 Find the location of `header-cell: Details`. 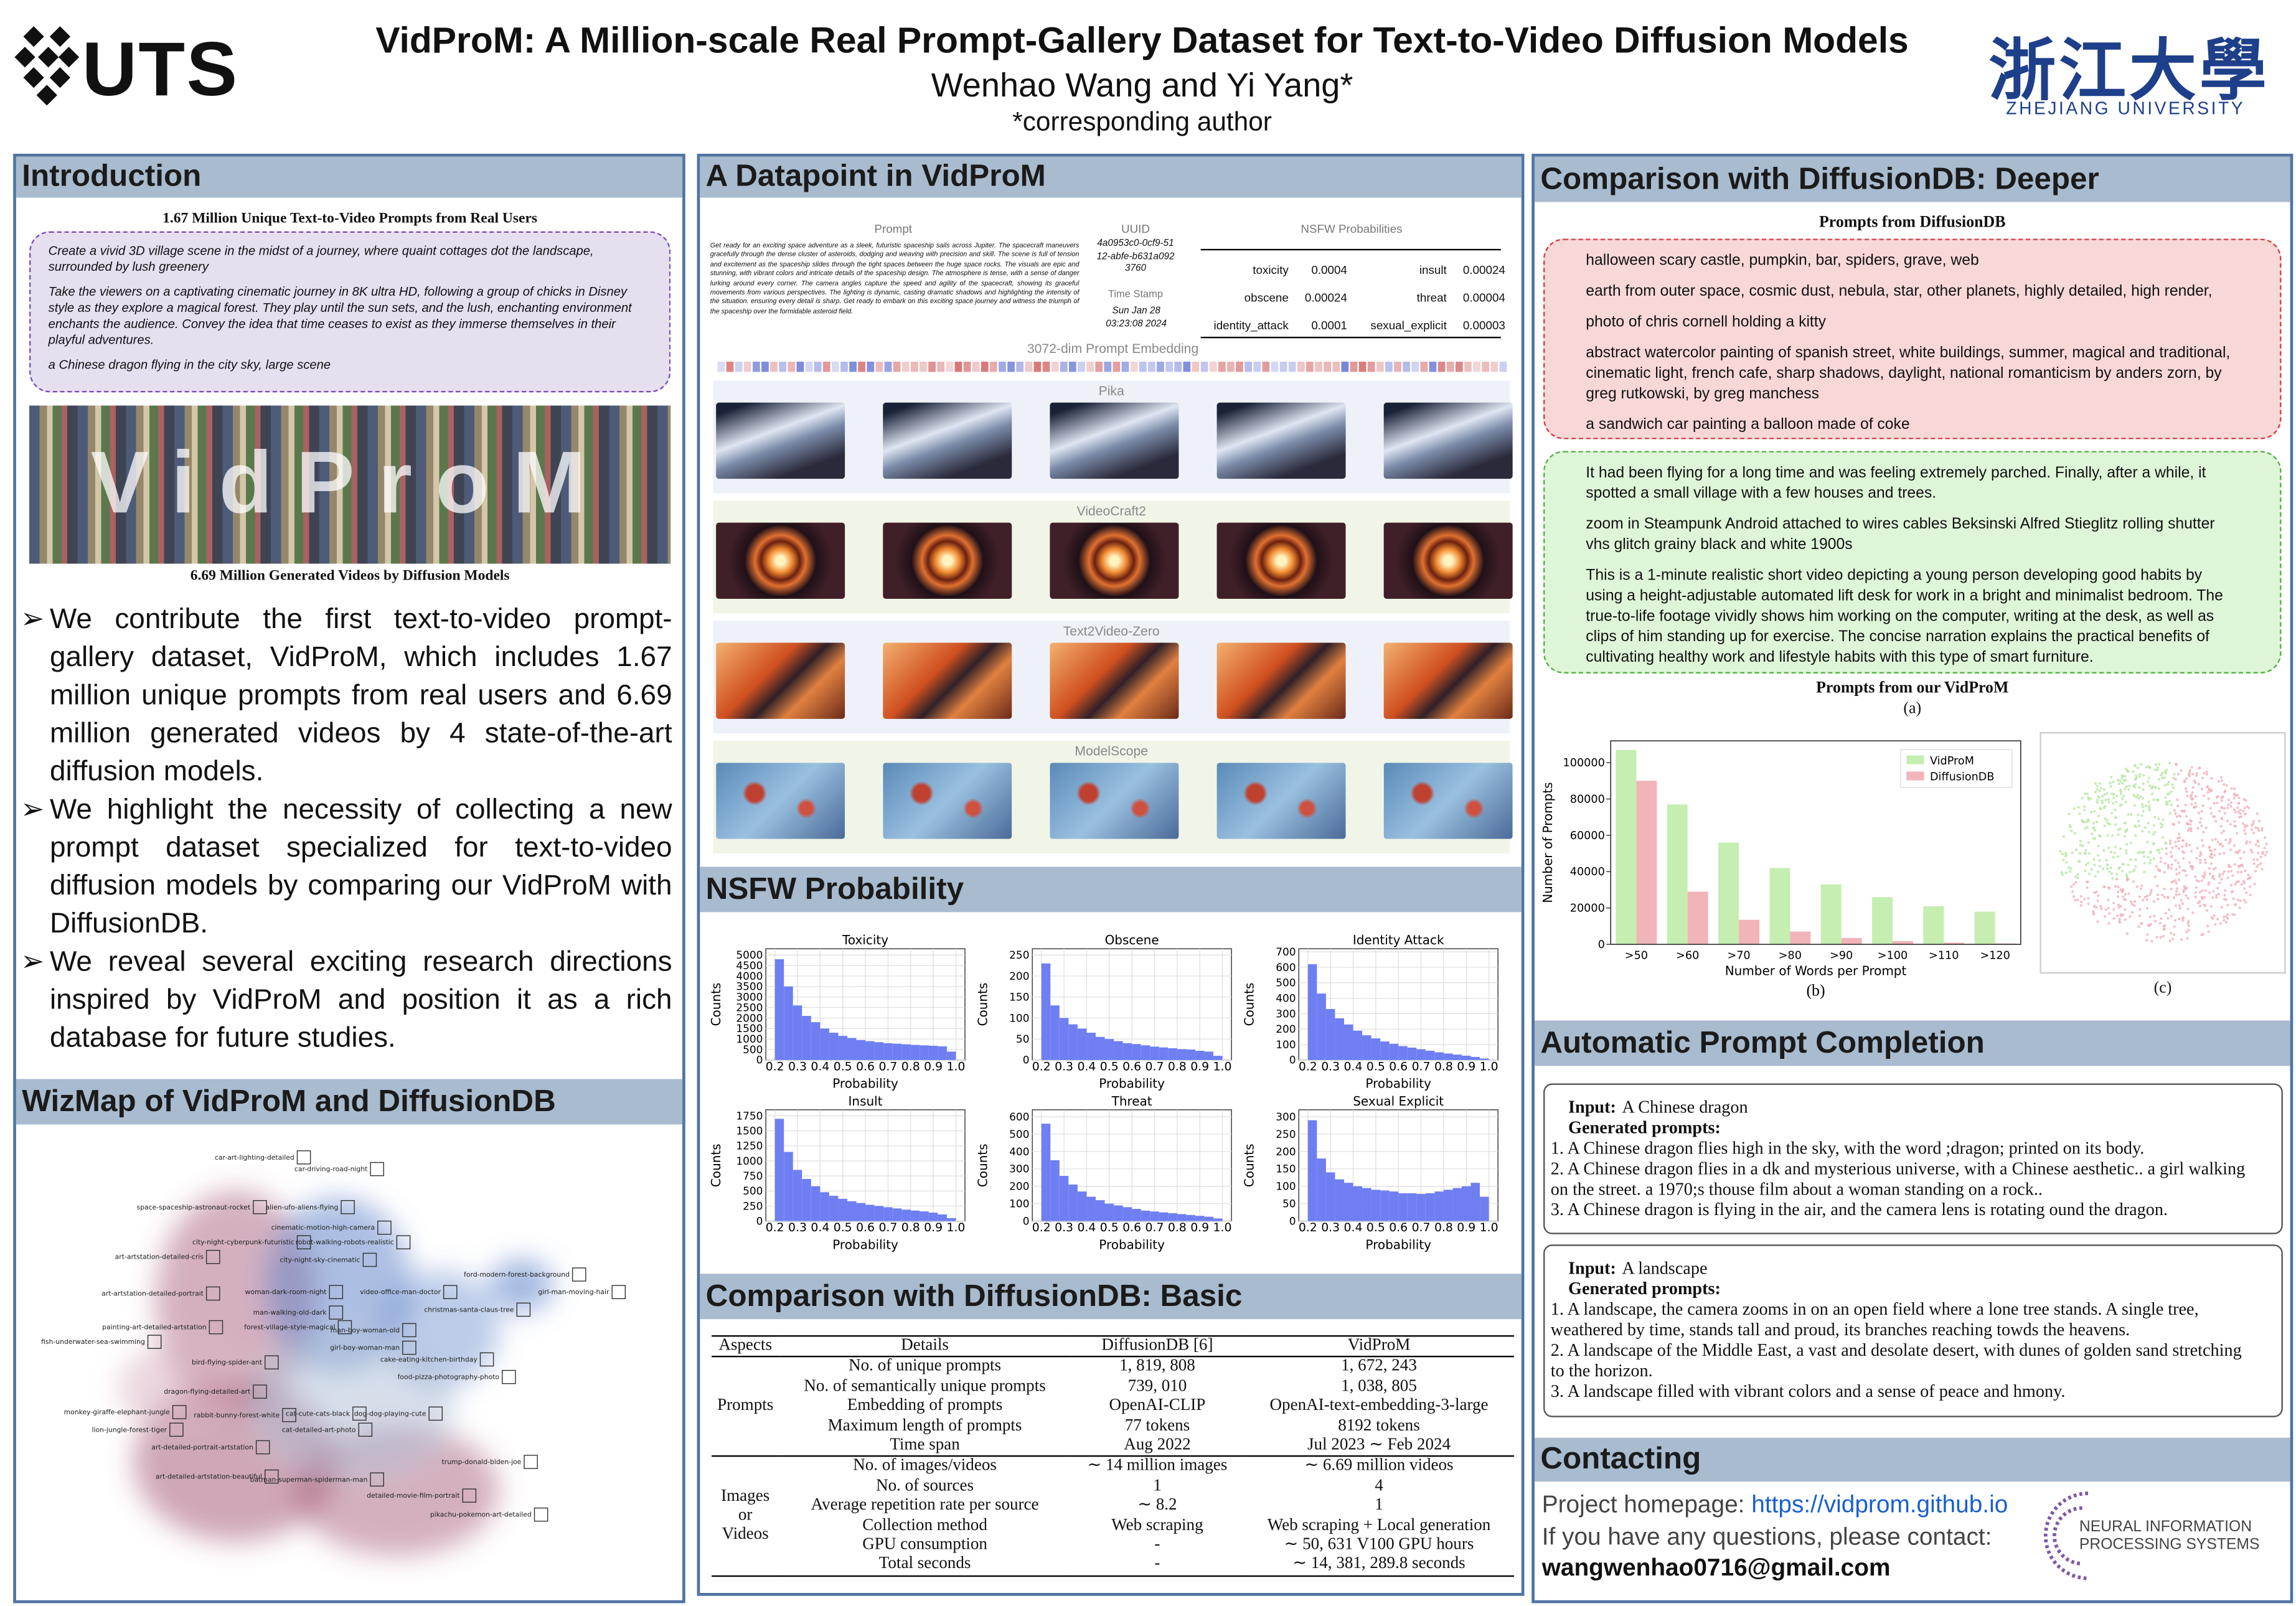

header-cell: Details is located at coordinates (925, 1346).